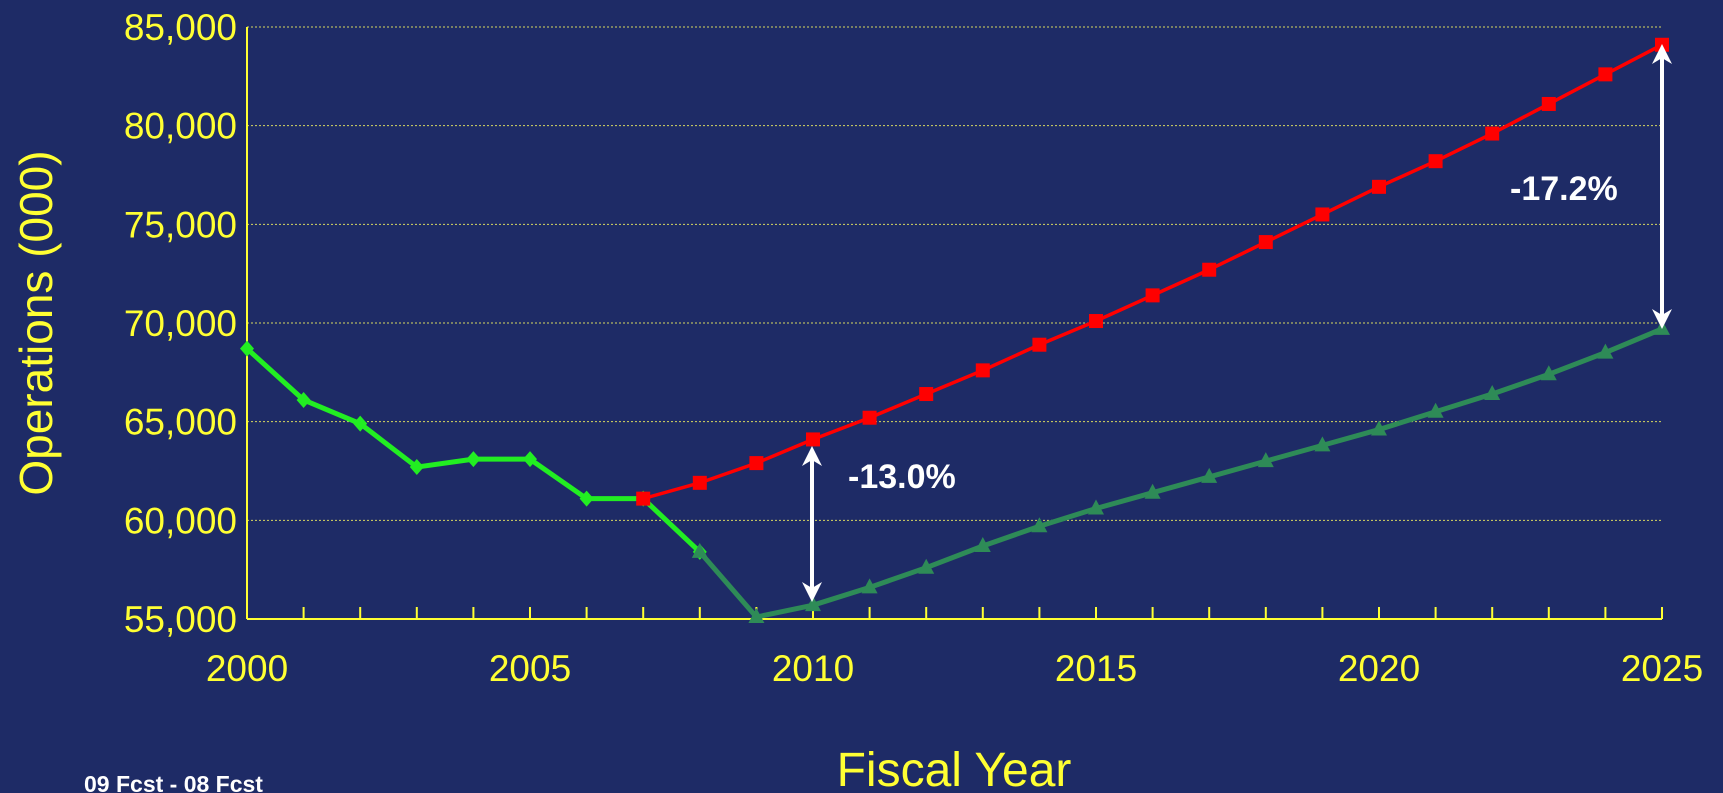  I want to click on y-tick-label: 65,000, so click(180, 422).